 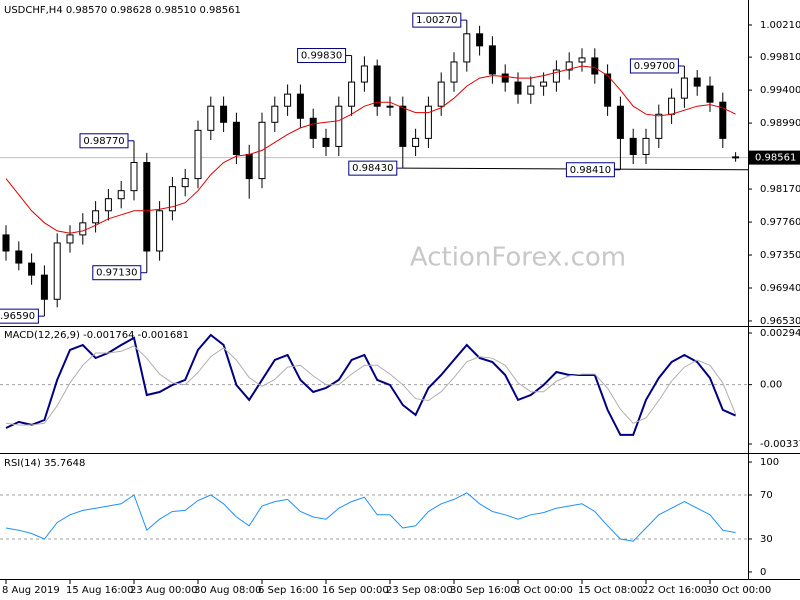 What do you see at coordinates (766, 495) in the screenshot?
I see `y-tick-label: 70` at bounding box center [766, 495].